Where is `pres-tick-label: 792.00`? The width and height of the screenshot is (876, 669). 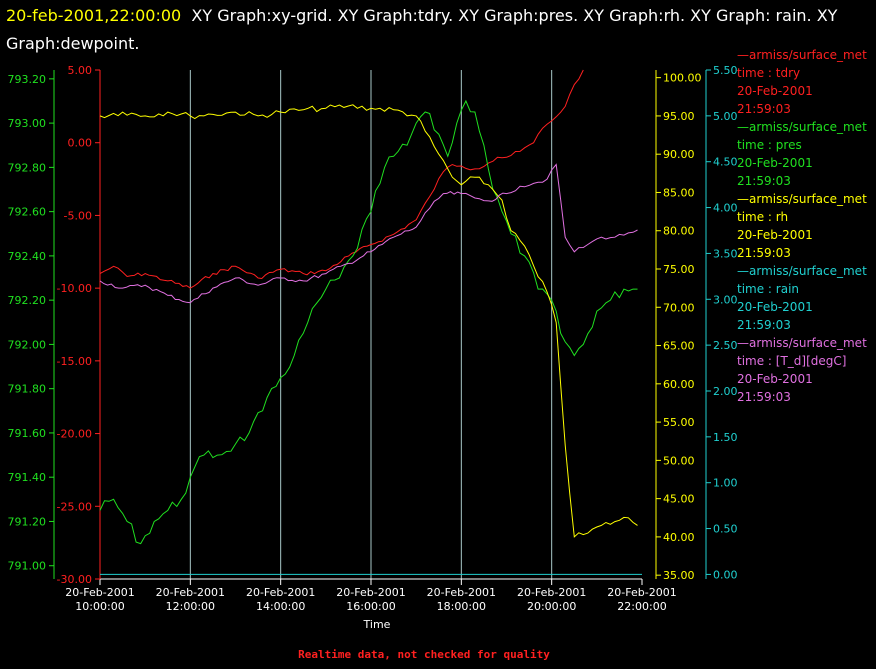
pres-tick-label: 792.00 is located at coordinates (27, 344).